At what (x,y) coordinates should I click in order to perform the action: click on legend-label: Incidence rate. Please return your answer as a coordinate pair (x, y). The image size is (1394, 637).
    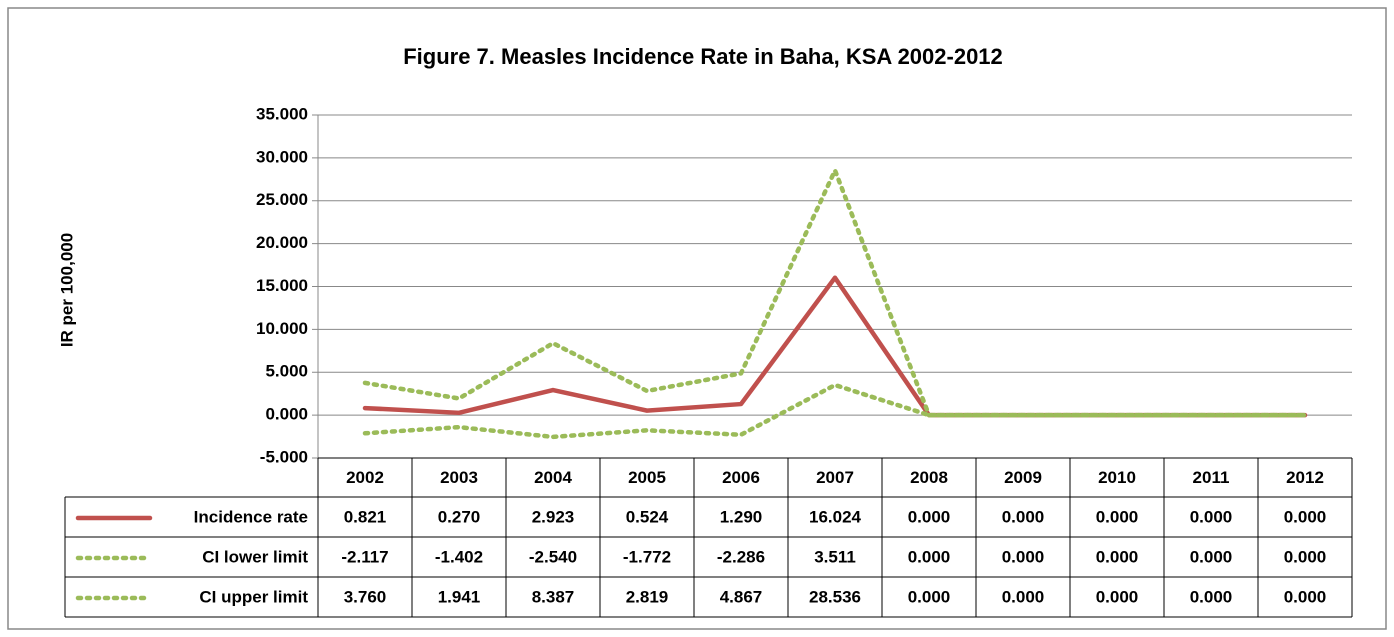
    Looking at the image, I should click on (251, 516).